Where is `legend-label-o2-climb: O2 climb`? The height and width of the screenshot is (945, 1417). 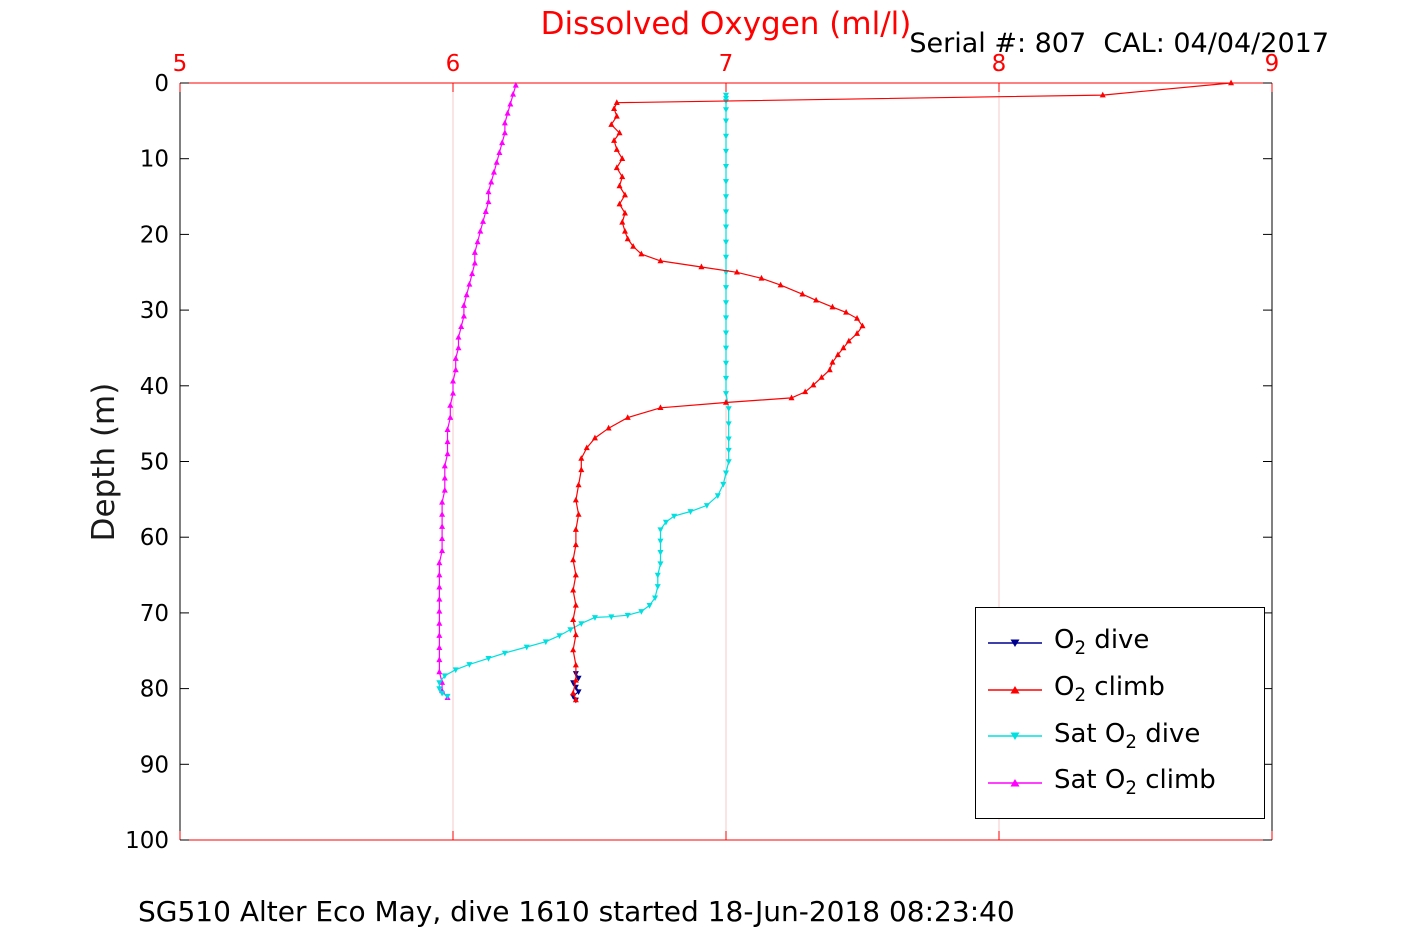 legend-label-o2-climb: O2 climb is located at coordinates (1109, 689).